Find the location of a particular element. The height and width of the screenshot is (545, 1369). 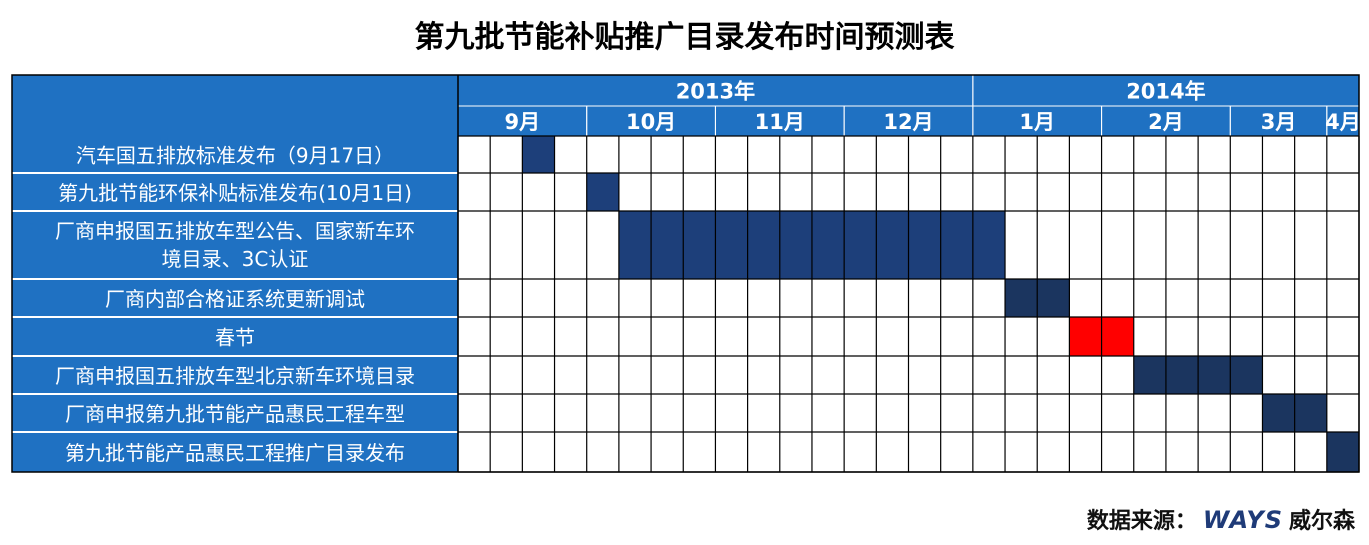

month-label: 11月 is located at coordinates (780, 122).